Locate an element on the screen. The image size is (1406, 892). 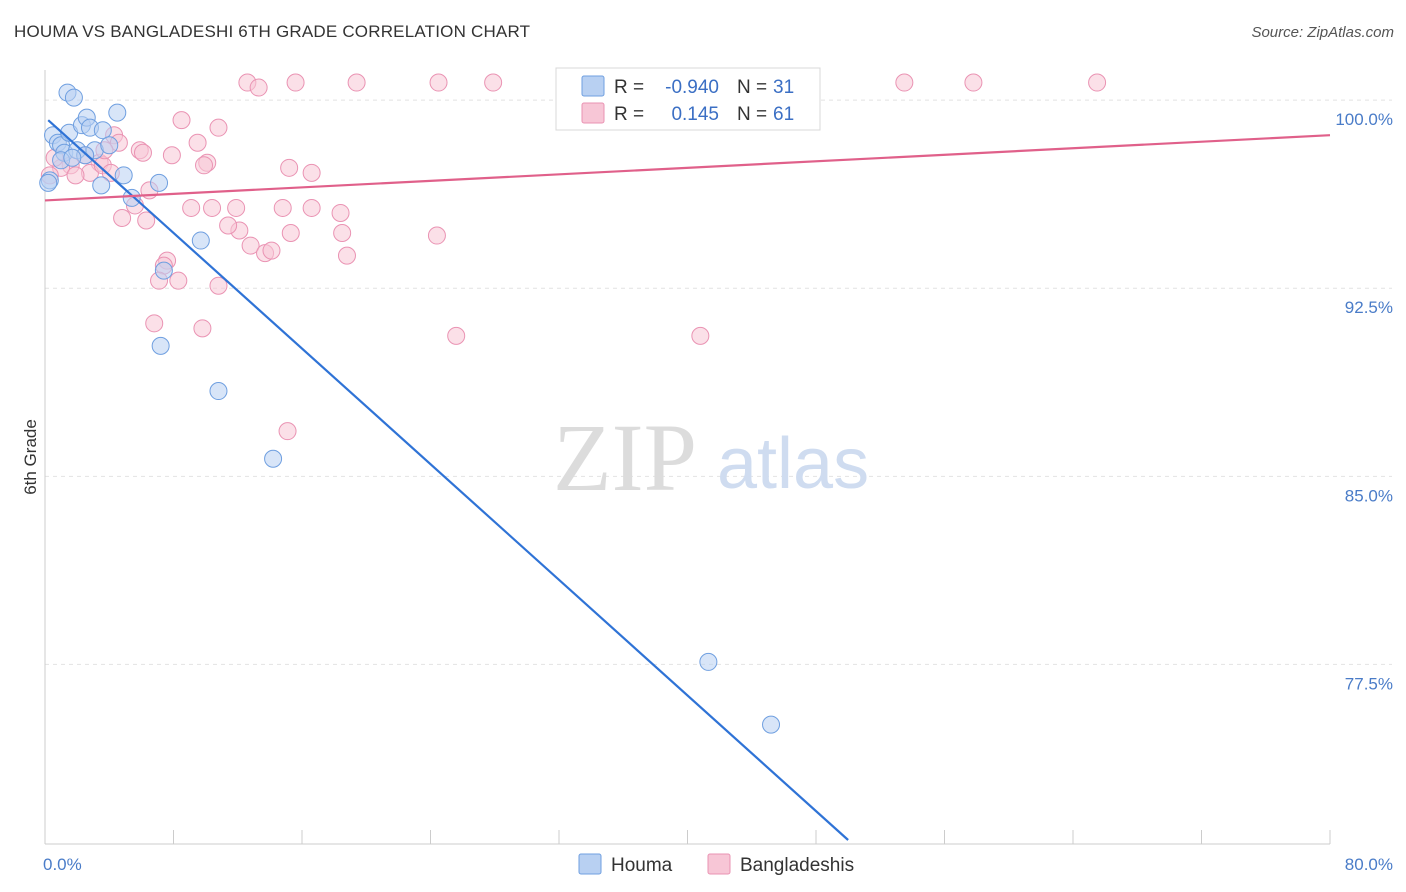
x-tick-labels: 0.0% 80.0% is located at coordinates (718, 864).